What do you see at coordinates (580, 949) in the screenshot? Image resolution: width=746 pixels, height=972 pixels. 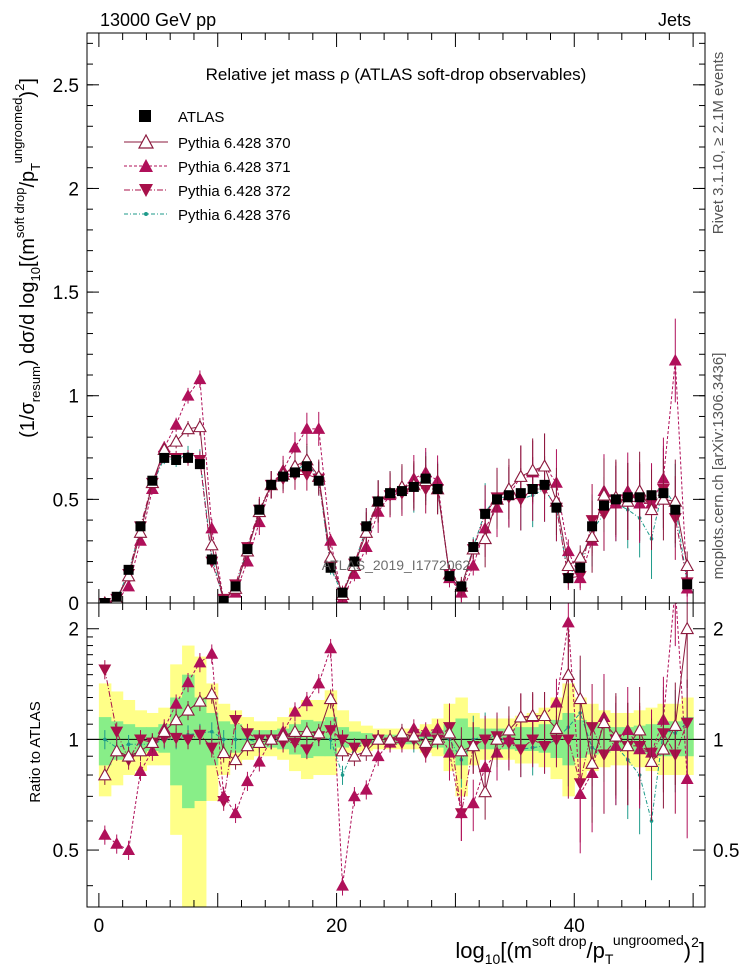 I see `x-axis-label: log10[(msoft drop/pTungroomed)2]` at bounding box center [580, 949].